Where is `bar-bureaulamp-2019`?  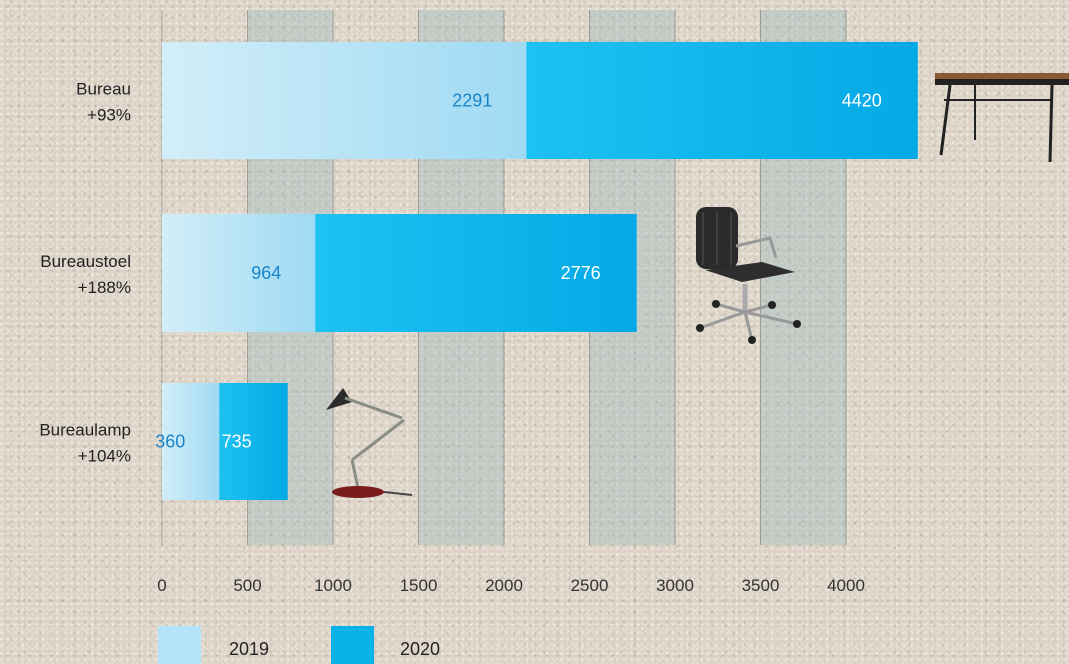 bar-bureaulamp-2019 is located at coordinates (191, 441).